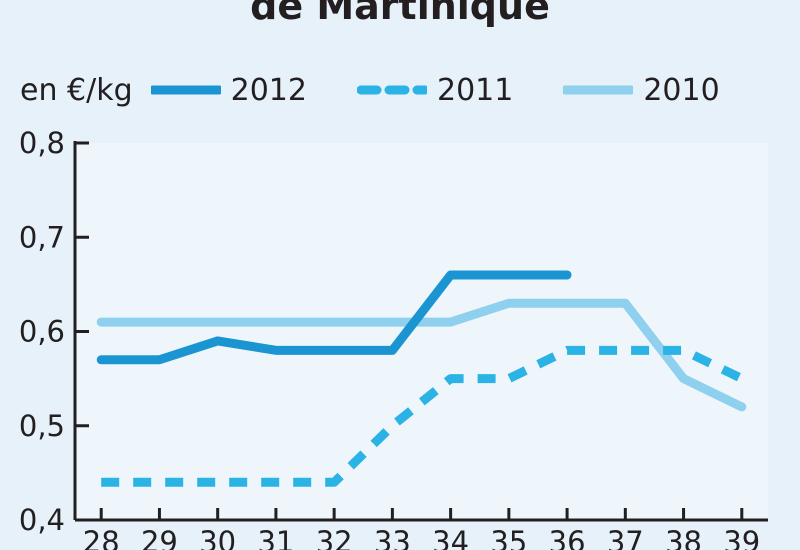 The image size is (800, 550). Describe the element at coordinates (42, 520) in the screenshot. I see `y-tick-label: 0,4` at that location.